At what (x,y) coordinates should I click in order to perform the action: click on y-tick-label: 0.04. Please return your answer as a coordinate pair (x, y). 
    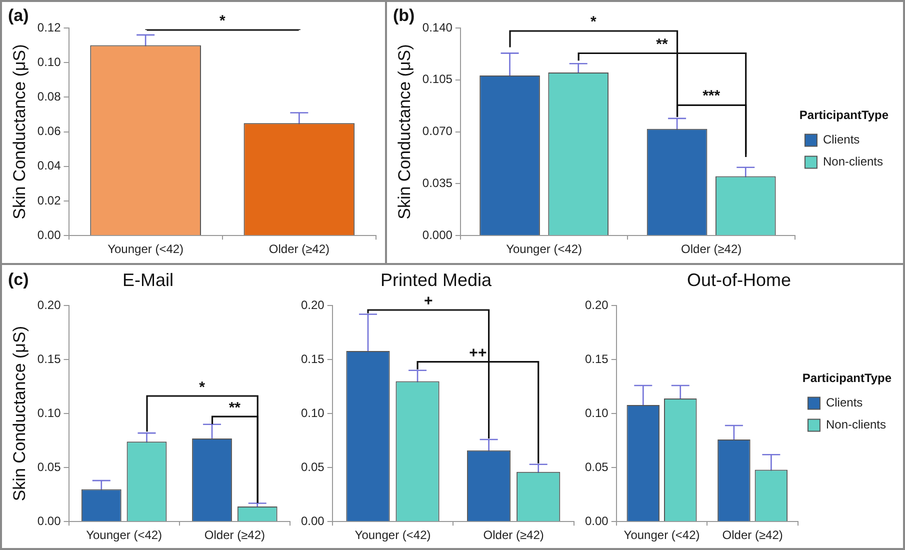
    Looking at the image, I should click on (49, 165).